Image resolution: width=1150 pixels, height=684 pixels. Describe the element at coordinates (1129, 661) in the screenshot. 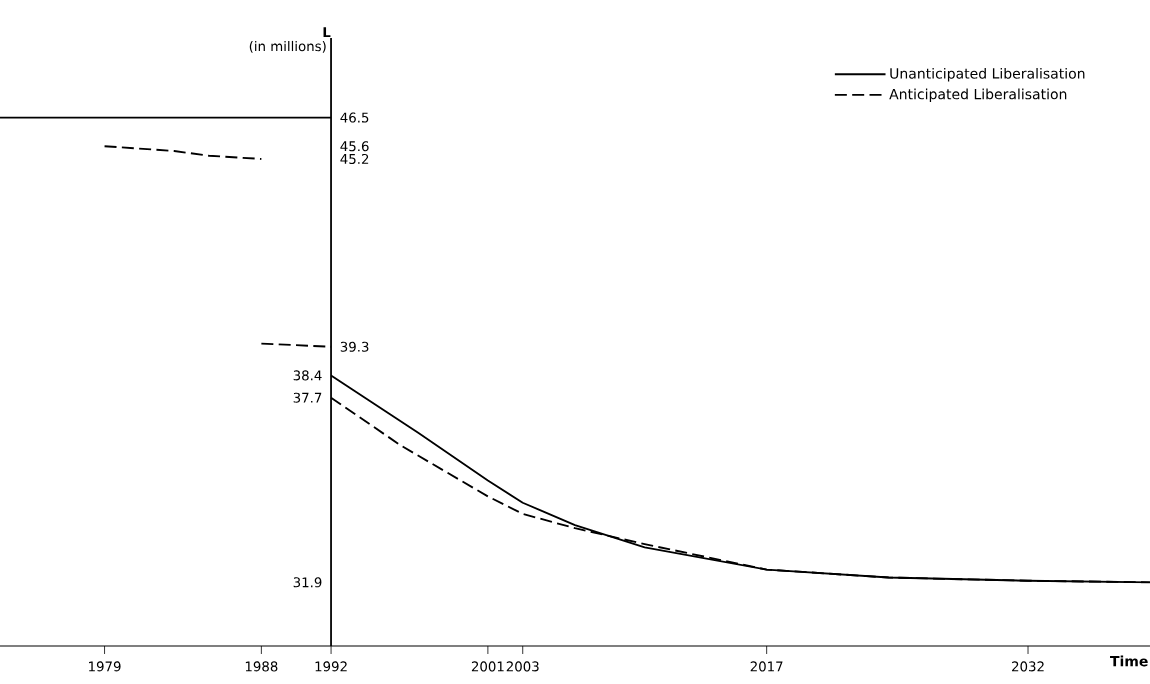

I see `x-axis-title: Time` at that location.